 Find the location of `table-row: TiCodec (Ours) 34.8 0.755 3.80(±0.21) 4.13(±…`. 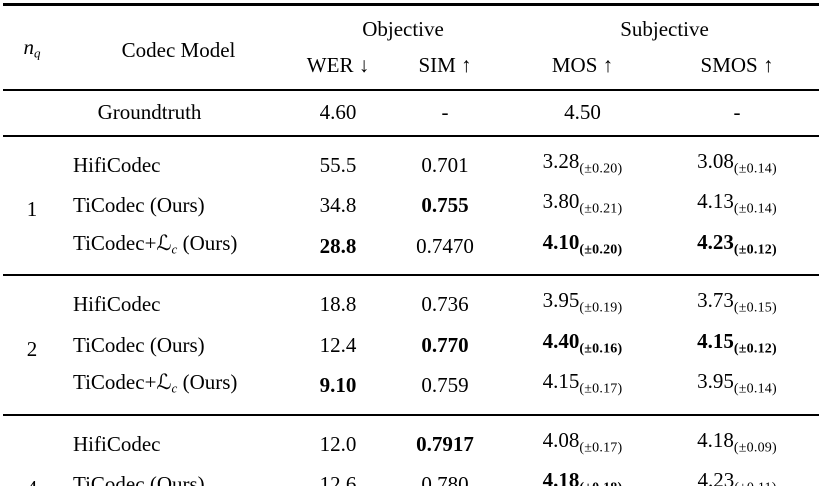

table-row: TiCodec (Ours) 34.8 0.755 3.80(±0.21) 4.13(±… is located at coordinates (411, 205).